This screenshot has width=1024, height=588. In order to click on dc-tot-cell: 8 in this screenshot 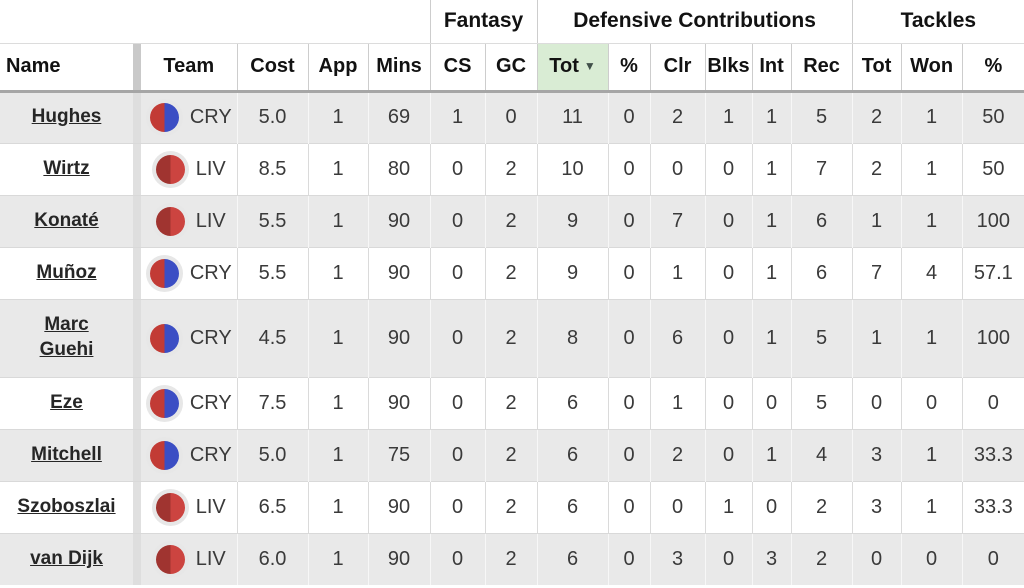, I will do `click(572, 337)`.